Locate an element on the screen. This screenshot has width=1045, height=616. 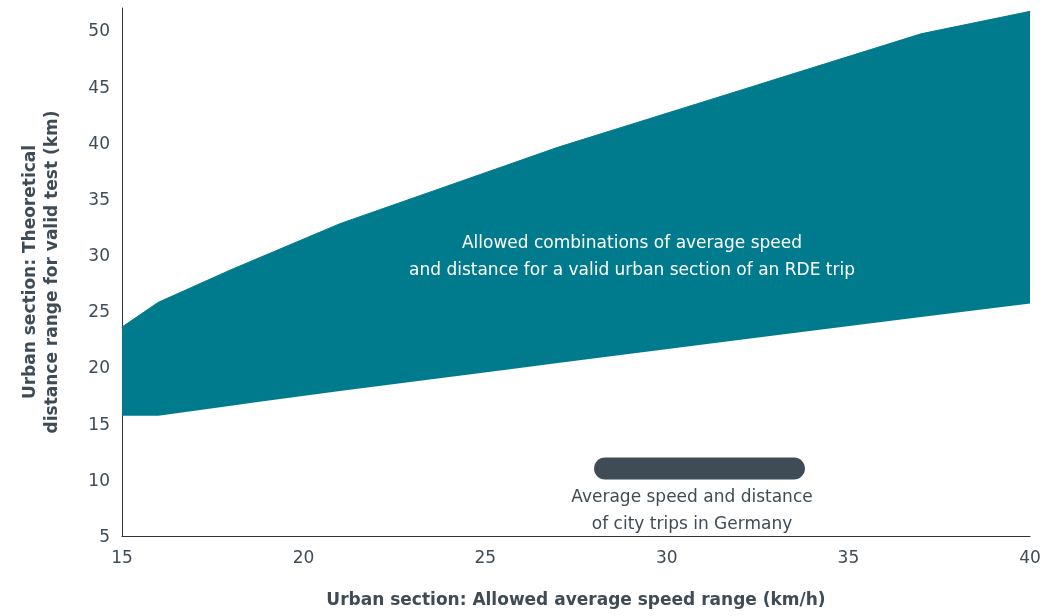
y-tick-label: 25 is located at coordinates (99, 311).